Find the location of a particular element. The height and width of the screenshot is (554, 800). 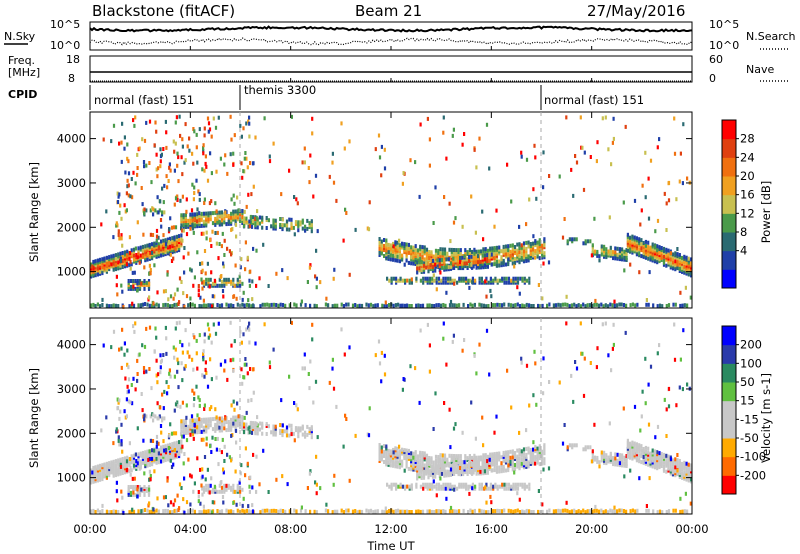

noise-right-tick-top: 10^5 is located at coordinates (724, 24).